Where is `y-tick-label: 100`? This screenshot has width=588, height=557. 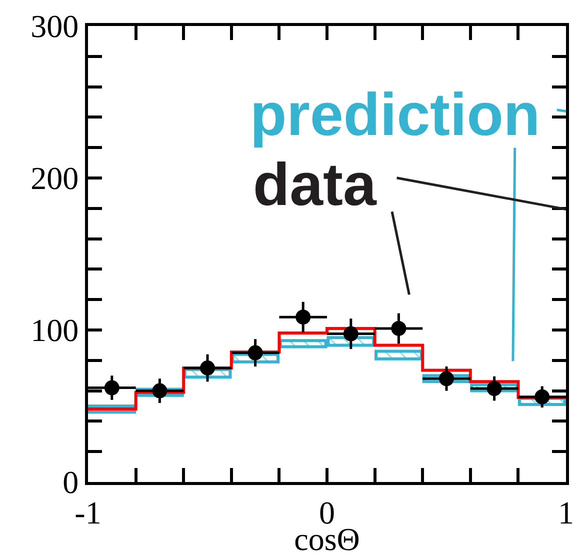
y-tick-label: 100 is located at coordinates (54, 330).